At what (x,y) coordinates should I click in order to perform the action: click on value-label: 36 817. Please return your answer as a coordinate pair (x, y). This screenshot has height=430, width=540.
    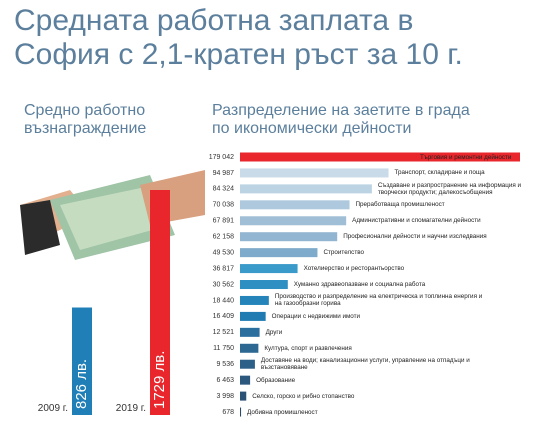
    Looking at the image, I should click on (224, 268).